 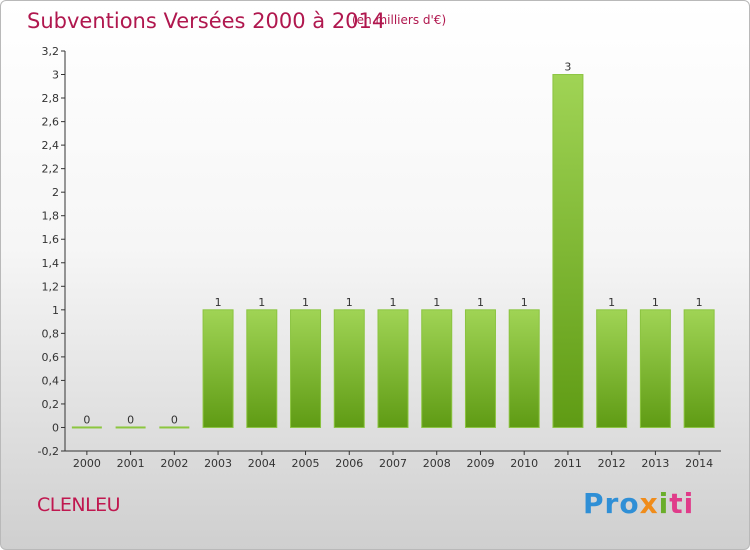 What do you see at coordinates (174, 463) in the screenshot?
I see `x-tick-label: 2002` at bounding box center [174, 463].